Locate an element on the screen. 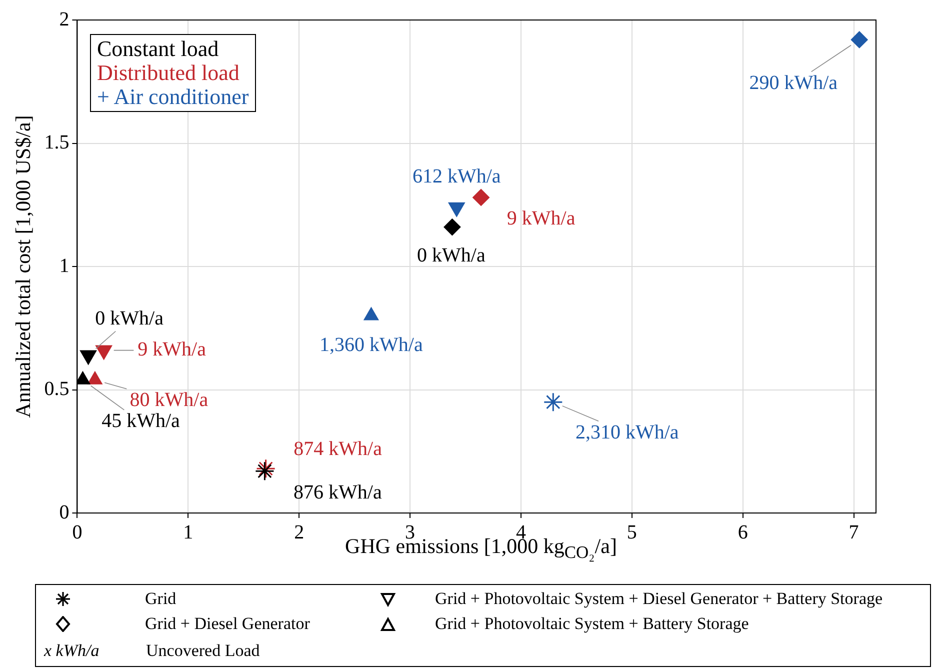 The width and height of the screenshot is (932, 668). text: Uncovered Load is located at coordinates (203, 651).